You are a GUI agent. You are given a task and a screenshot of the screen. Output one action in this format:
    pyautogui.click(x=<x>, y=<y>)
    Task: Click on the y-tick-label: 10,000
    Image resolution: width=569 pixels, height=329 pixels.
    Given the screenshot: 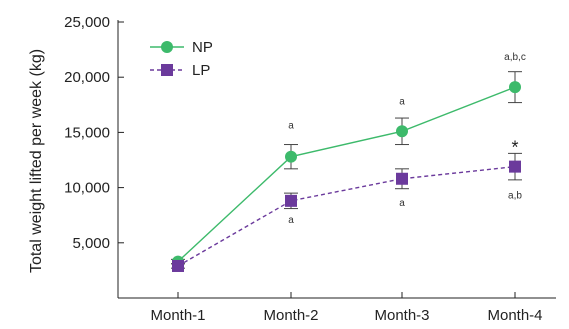 What is the action you would take?
    pyautogui.click(x=87, y=188)
    